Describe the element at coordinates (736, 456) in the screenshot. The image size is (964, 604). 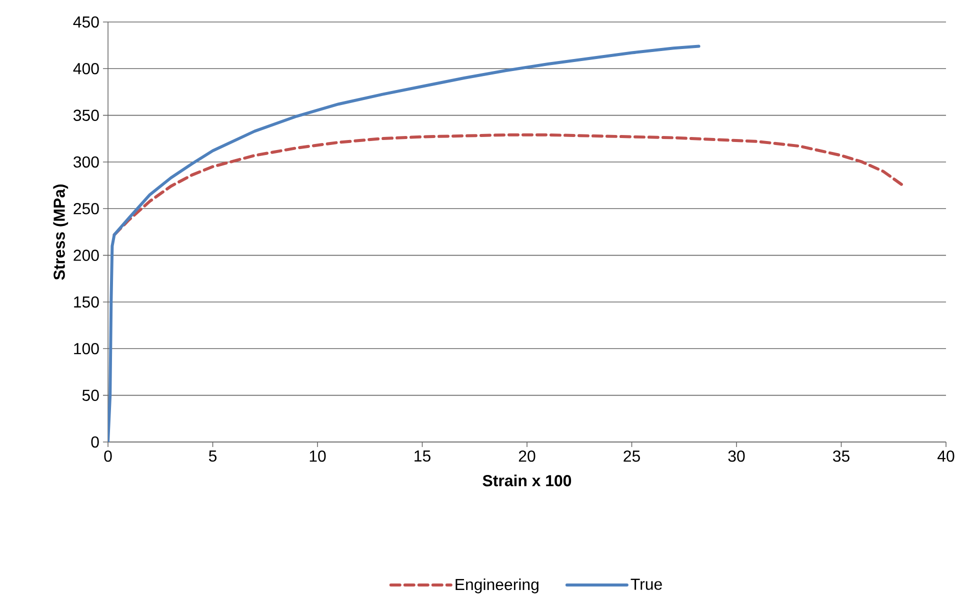
I see `x-tick-label: 30` at that location.